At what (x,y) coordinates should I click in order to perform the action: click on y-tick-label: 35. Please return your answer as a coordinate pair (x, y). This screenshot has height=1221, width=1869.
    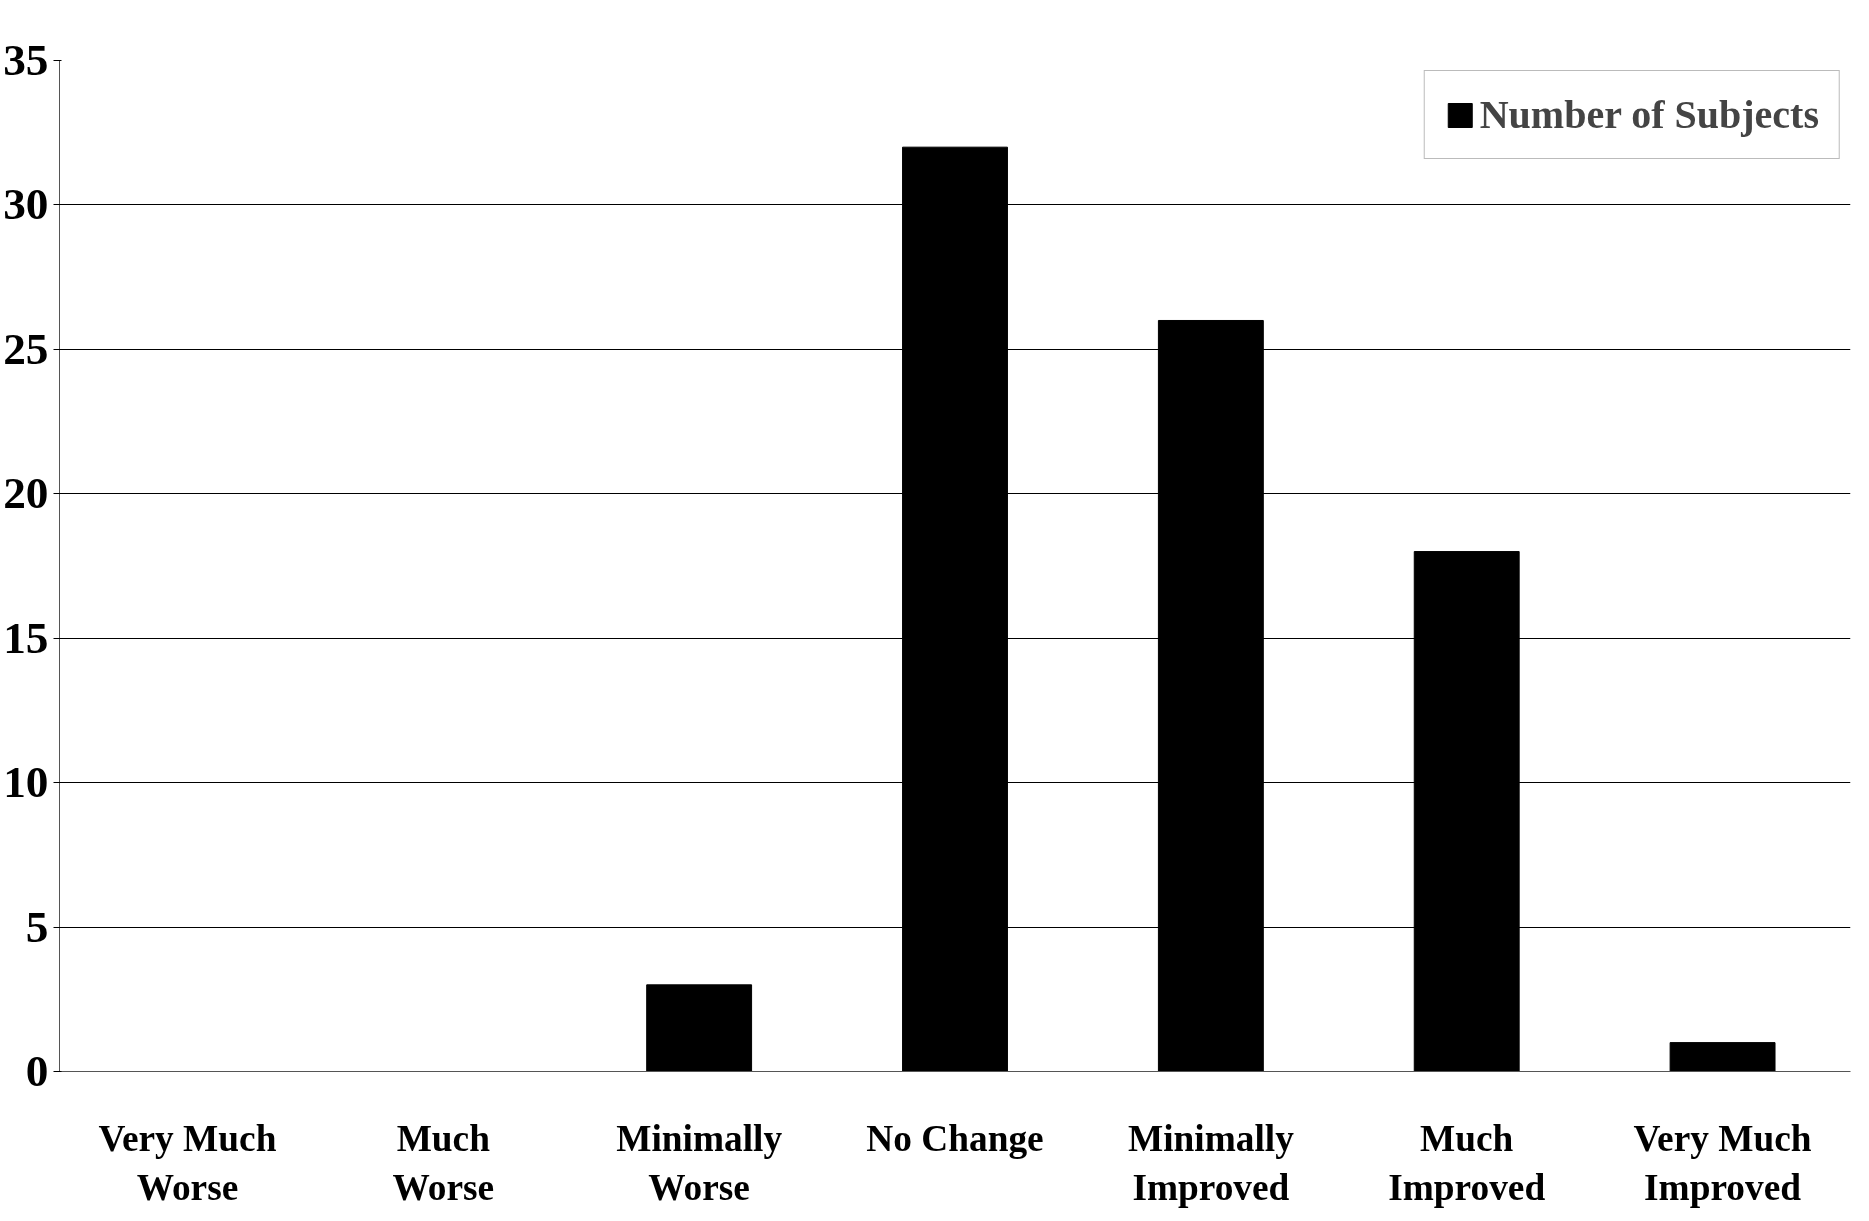
    Looking at the image, I should click on (26, 60).